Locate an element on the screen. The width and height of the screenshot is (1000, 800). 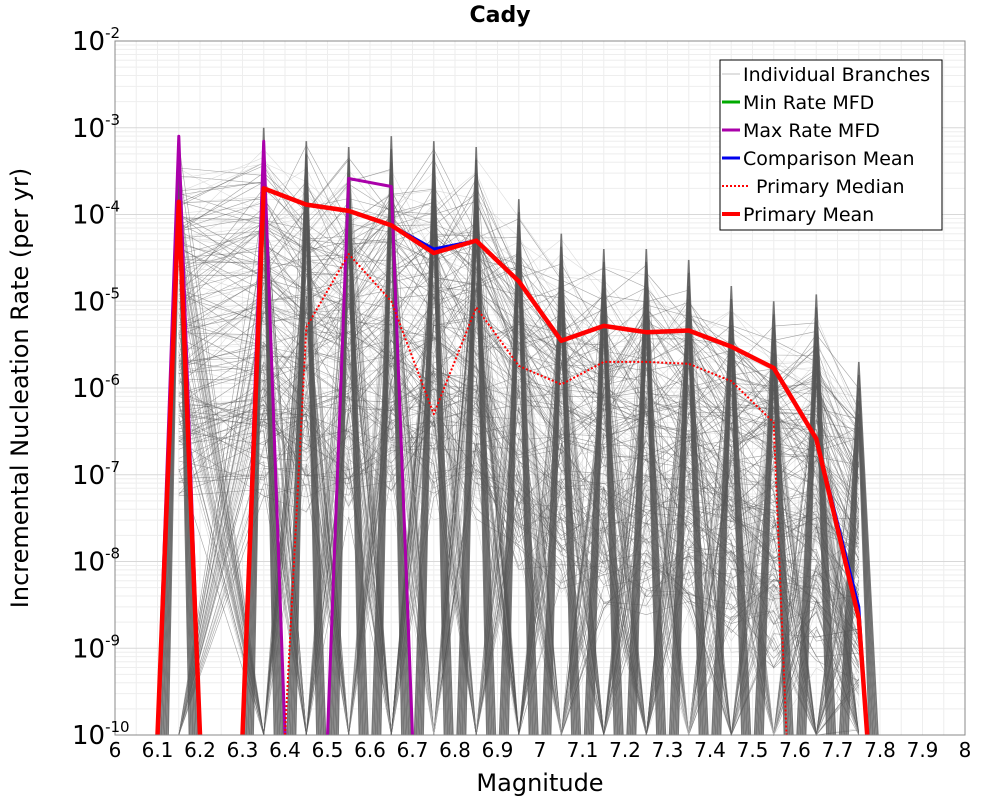
x-tick-label: 6.1 is located at coordinates (158, 750).